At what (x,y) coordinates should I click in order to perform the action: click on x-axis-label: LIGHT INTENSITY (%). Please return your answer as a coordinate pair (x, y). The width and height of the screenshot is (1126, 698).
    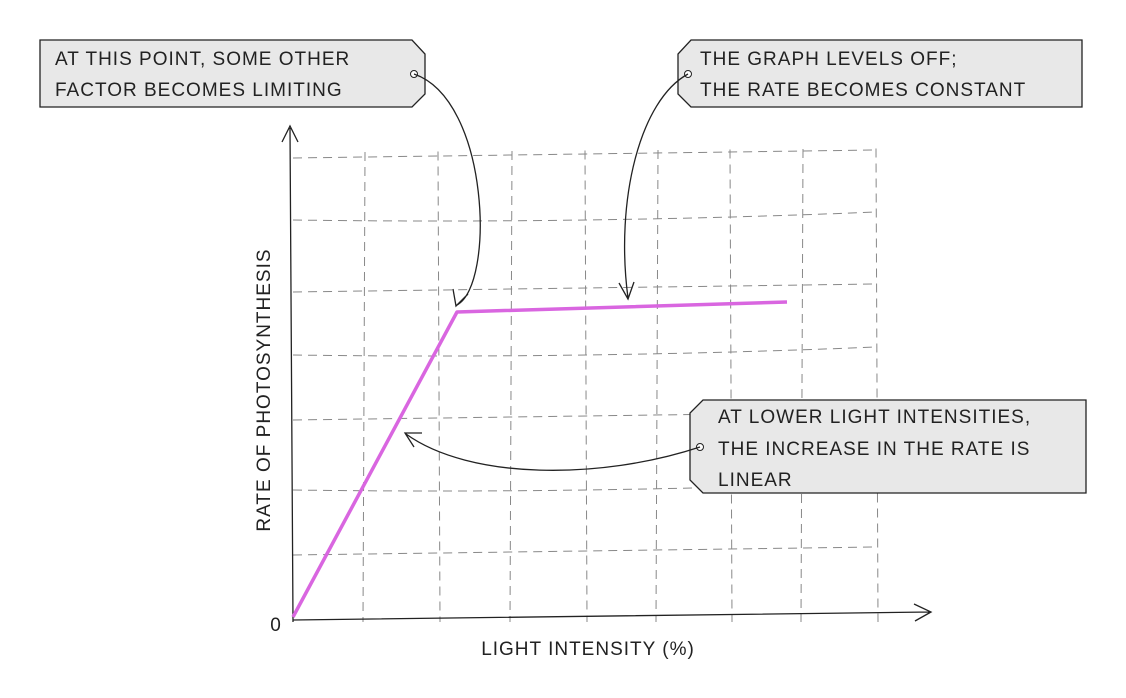
    Looking at the image, I should click on (588, 649).